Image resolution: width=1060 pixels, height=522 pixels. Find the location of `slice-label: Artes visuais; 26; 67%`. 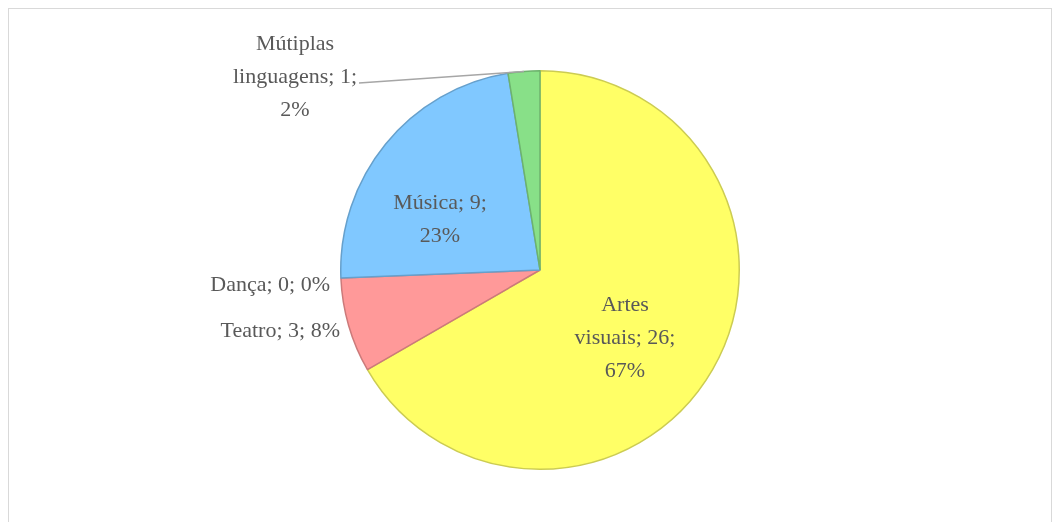

slice-label: Artes visuais; 26; 67% is located at coordinates (625, 336).